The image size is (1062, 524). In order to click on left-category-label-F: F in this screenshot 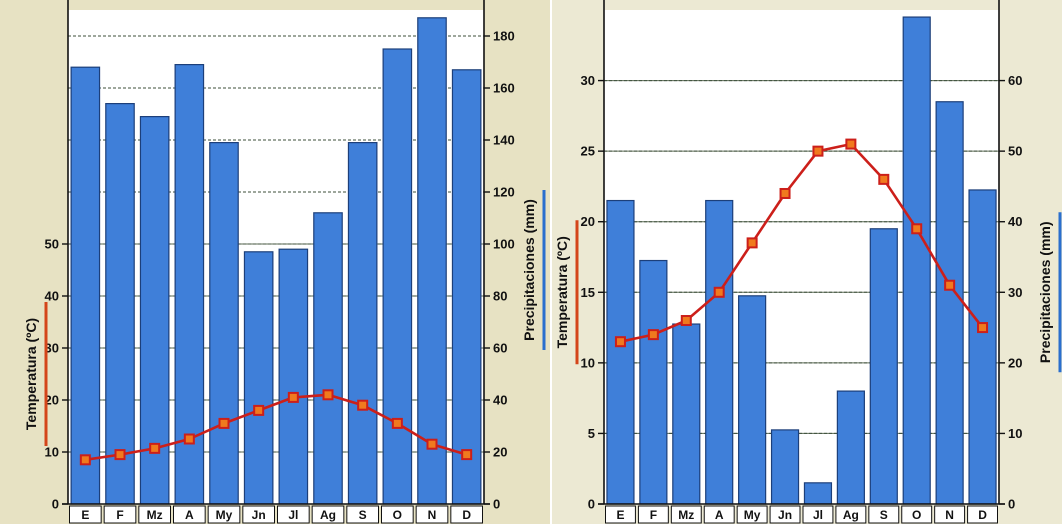, I will do `click(119, 515)`.